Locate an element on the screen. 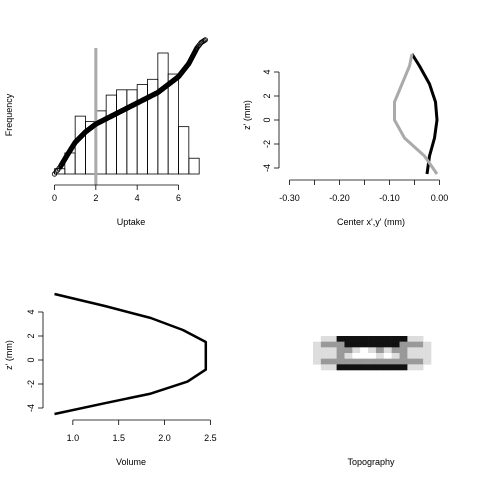 This screenshot has width=480, height=480. volume-x-tick-label: 2.5 is located at coordinates (210, 438).